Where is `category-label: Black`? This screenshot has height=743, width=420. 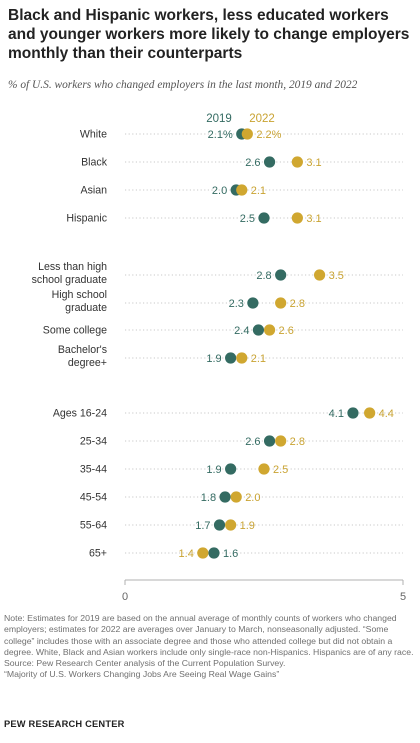 category-label: Black is located at coordinates (94, 163).